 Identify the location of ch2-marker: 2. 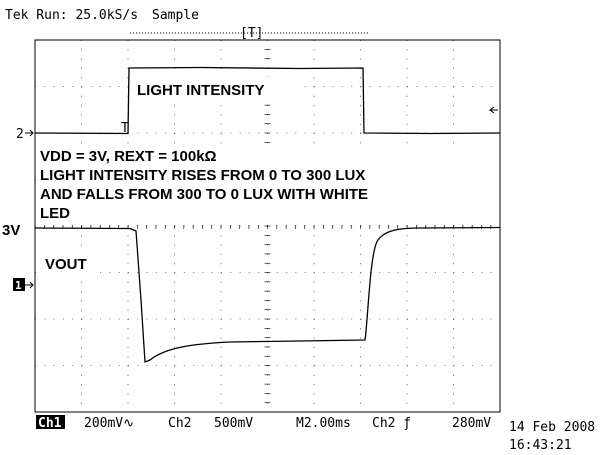
(20, 134).